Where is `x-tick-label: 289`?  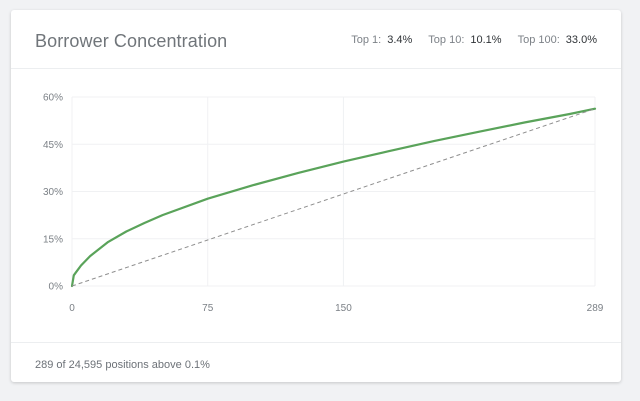
x-tick-label: 289 is located at coordinates (595, 308).